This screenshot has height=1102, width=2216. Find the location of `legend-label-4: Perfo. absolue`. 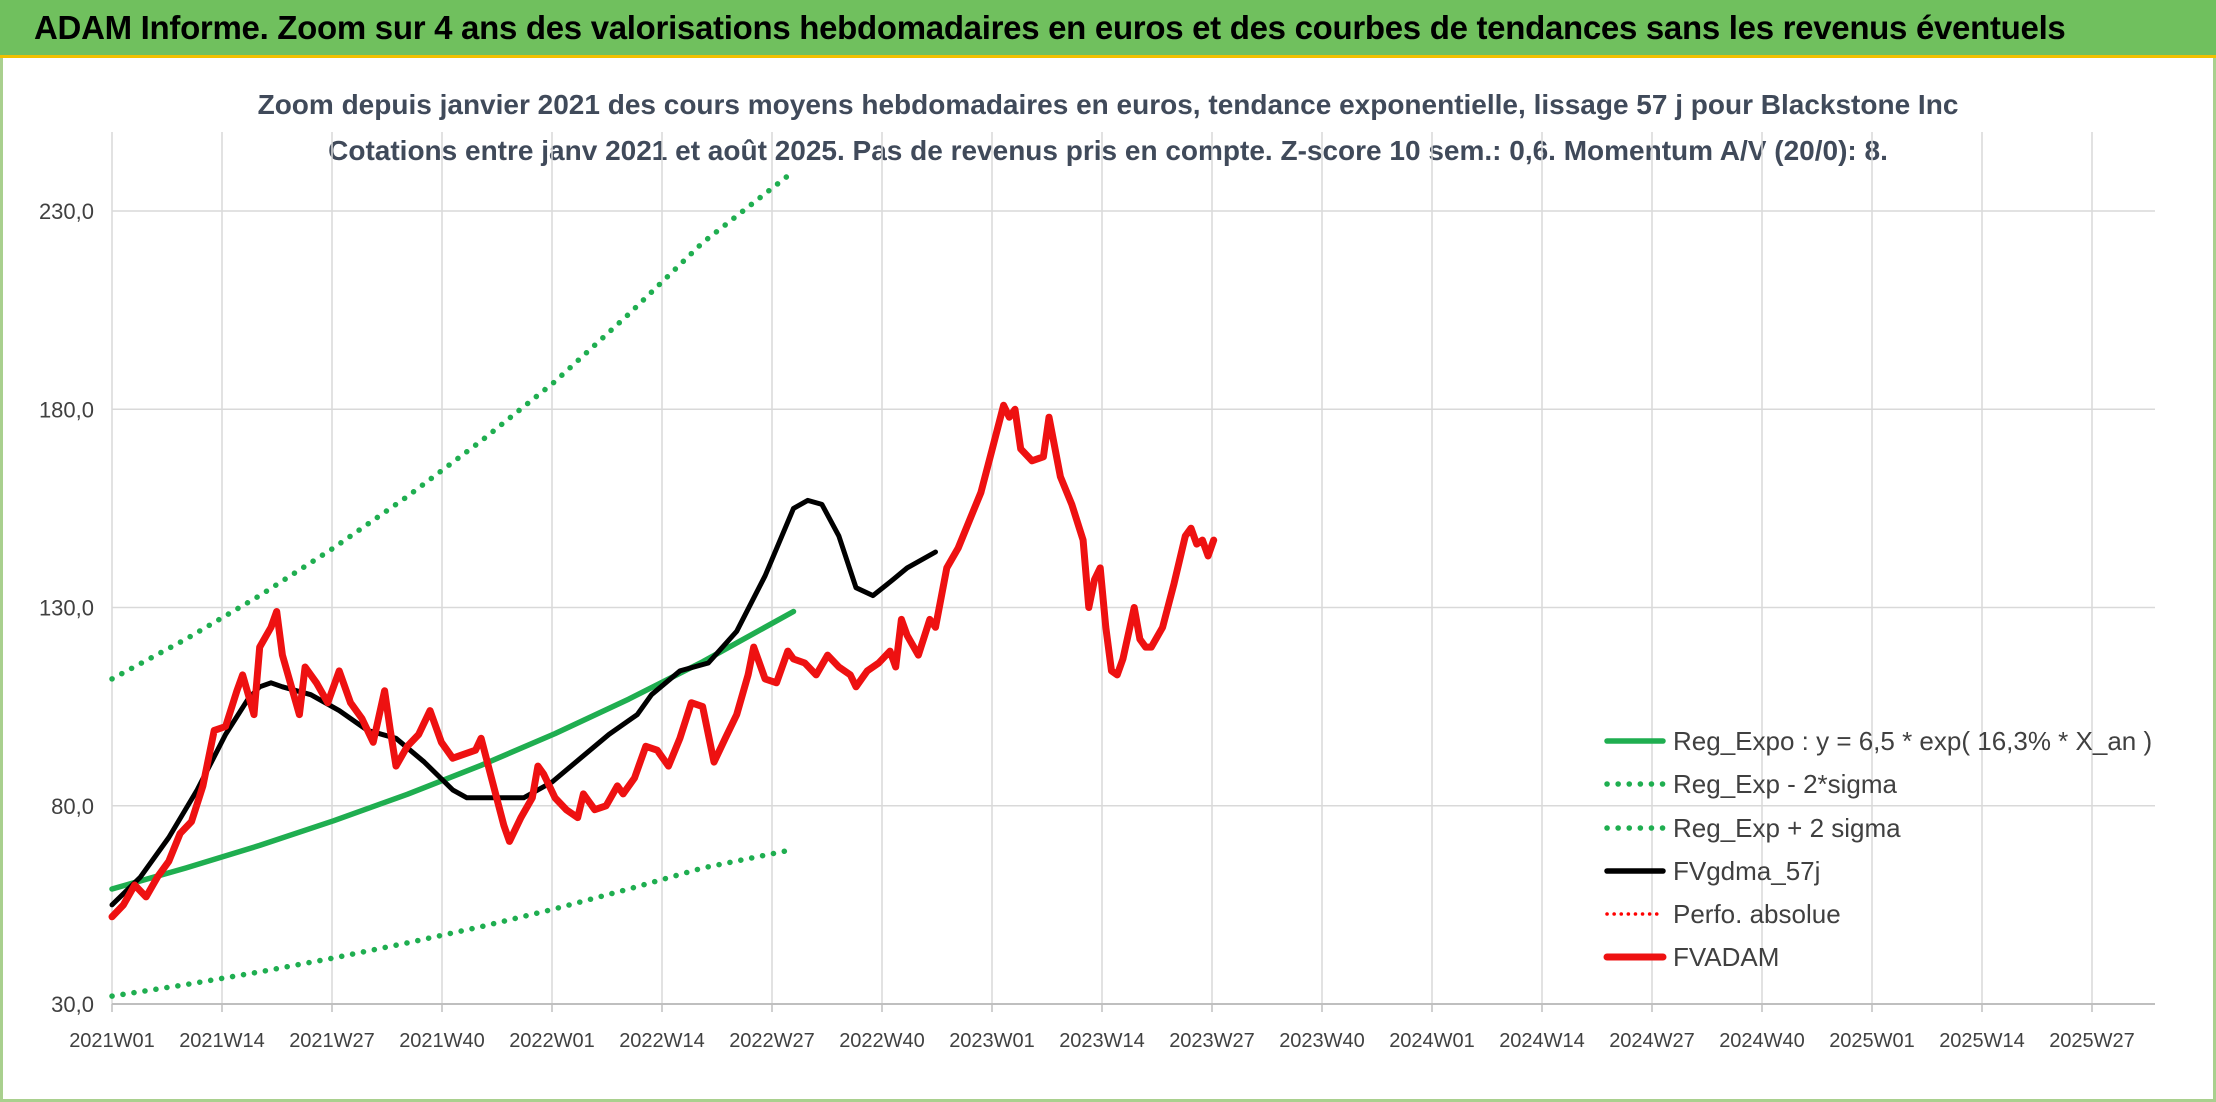

legend-label-4: Perfo. absolue is located at coordinates (1757, 914).